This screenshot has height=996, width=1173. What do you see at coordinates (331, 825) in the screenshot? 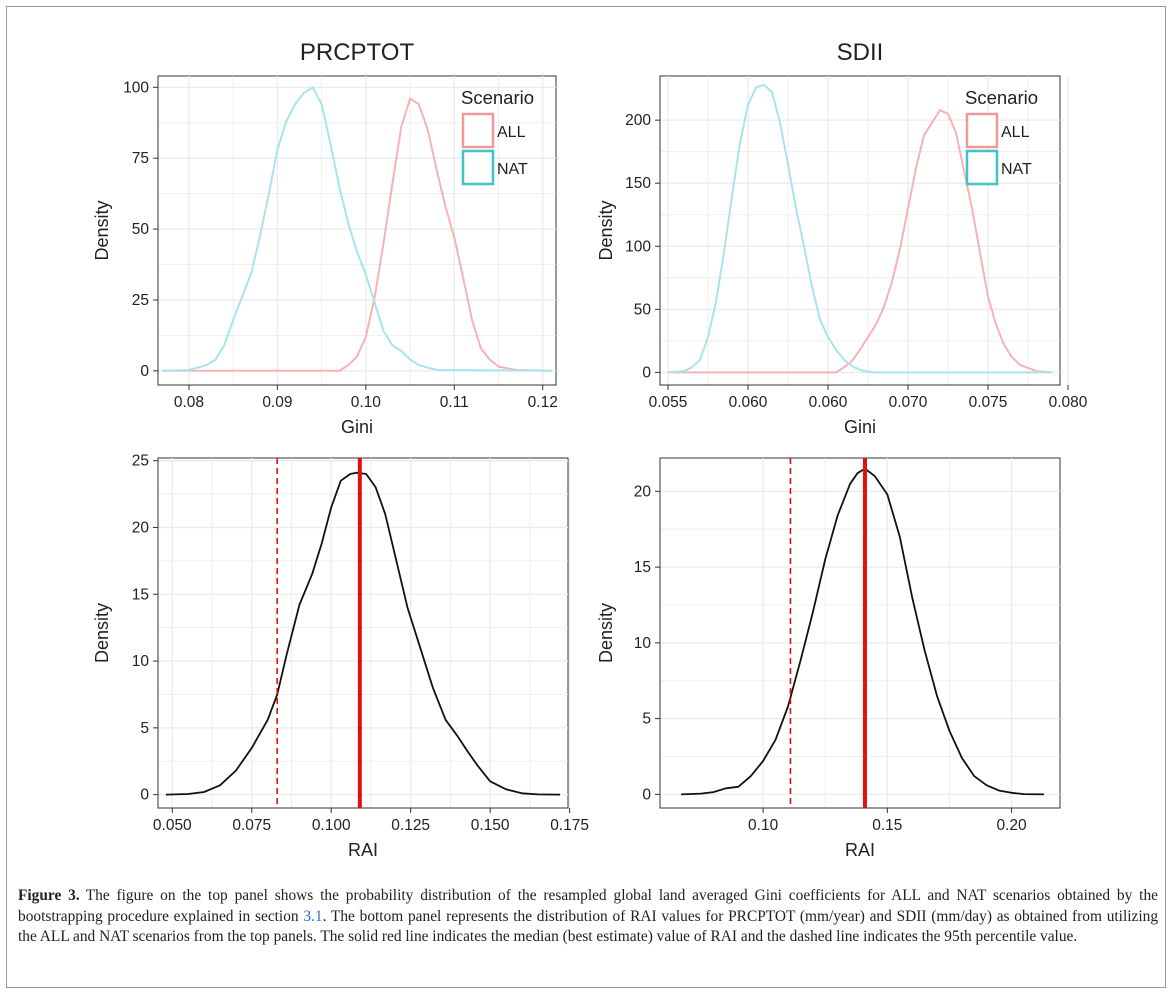
I see `x-tick-label: 0.100` at bounding box center [331, 825].